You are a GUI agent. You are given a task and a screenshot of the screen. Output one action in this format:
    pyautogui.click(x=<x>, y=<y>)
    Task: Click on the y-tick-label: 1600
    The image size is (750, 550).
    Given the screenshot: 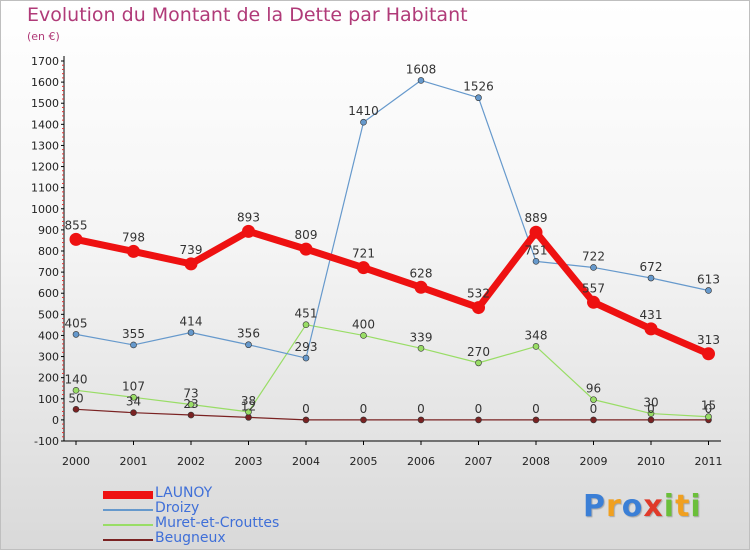 What is the action you would take?
    pyautogui.click(x=45, y=82)
    